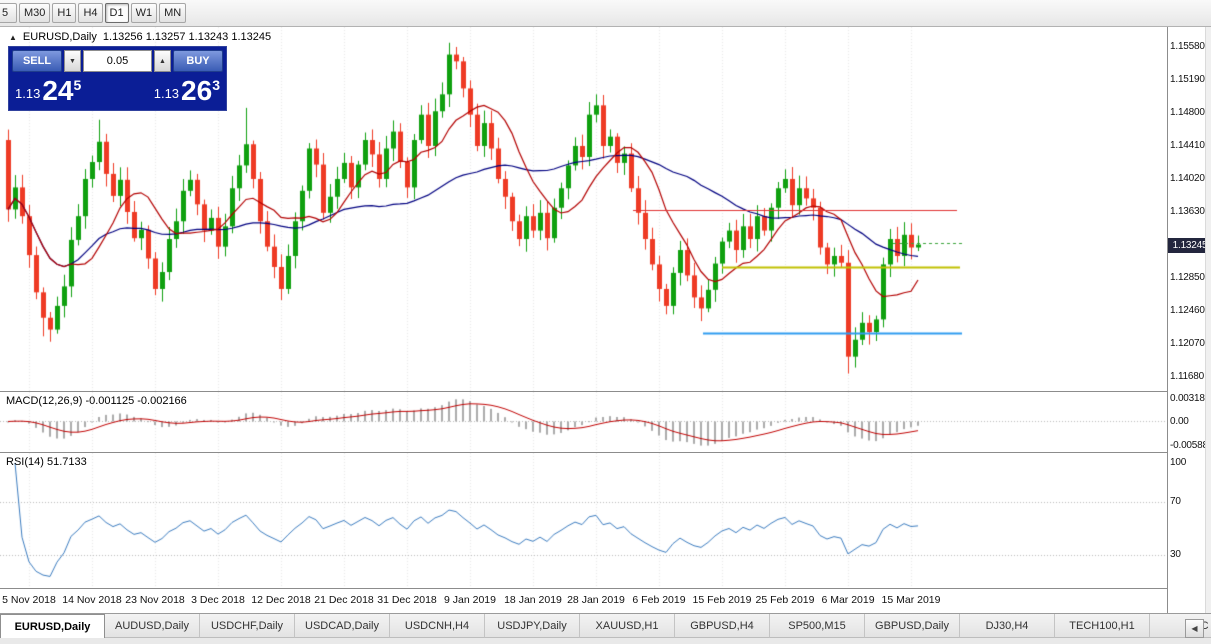 The height and width of the screenshot is (644, 1211). What do you see at coordinates (437, 626) in the screenshot?
I see `chart-tab-usdcnh-h4: USDCNH,H4` at bounding box center [437, 626].